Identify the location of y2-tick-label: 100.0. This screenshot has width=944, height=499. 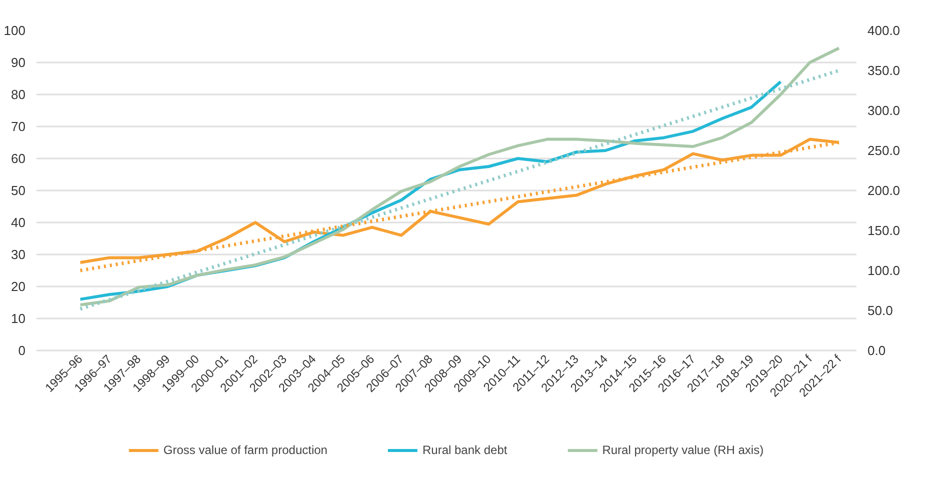
(884, 270).